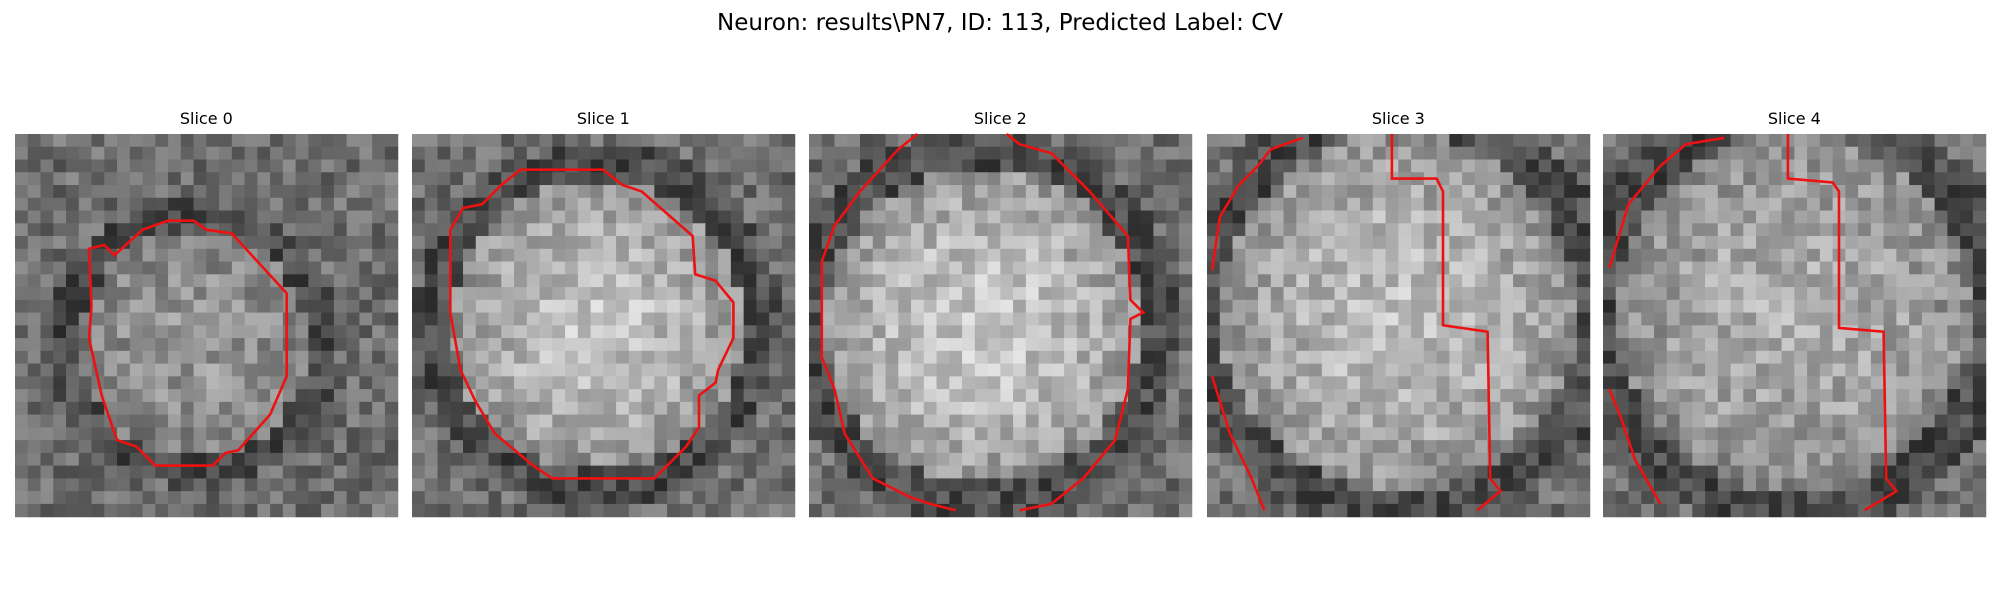 This screenshot has width=2000, height=600. Describe the element at coordinates (1398, 118) in the screenshot. I see `panel-title: Slice 3` at that location.